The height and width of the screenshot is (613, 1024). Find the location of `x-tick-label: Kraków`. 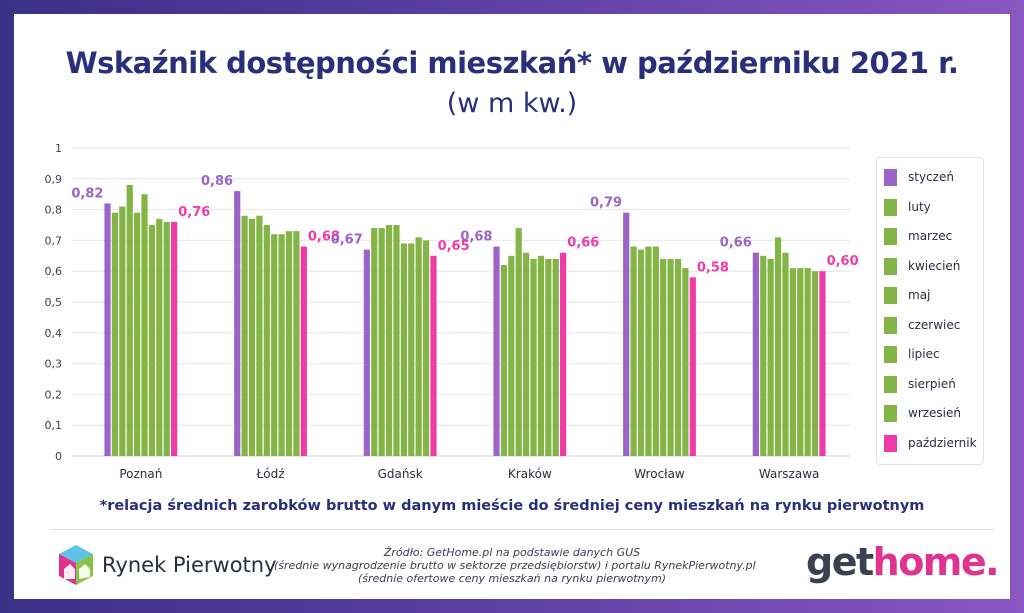

x-tick-label: Kraków is located at coordinates (530, 474).